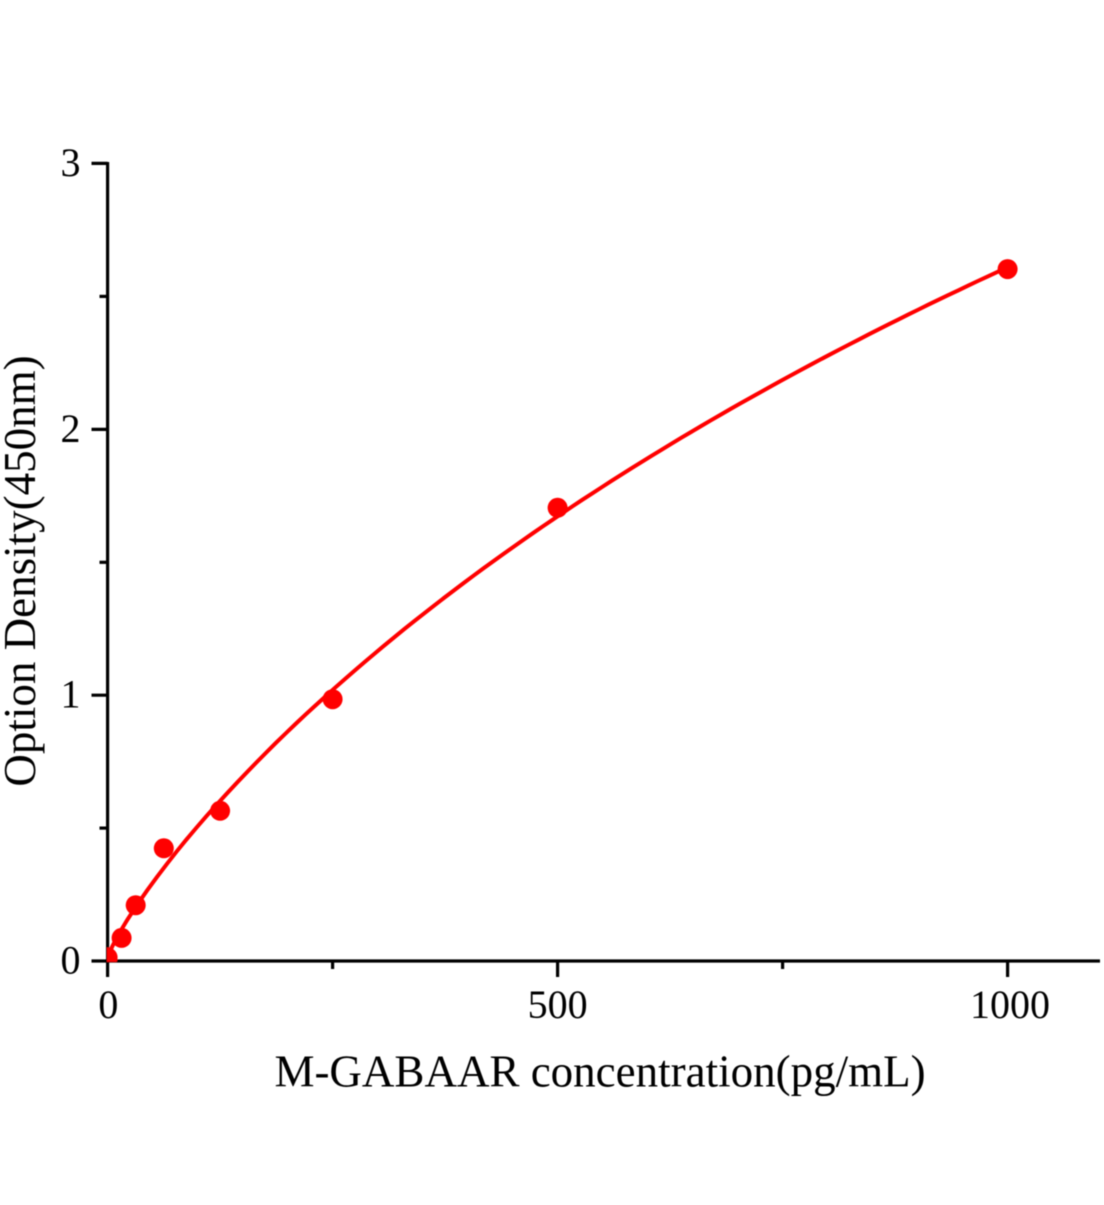  Describe the element at coordinates (1010, 1004) in the screenshot. I see `svg-text: 1000` at that location.